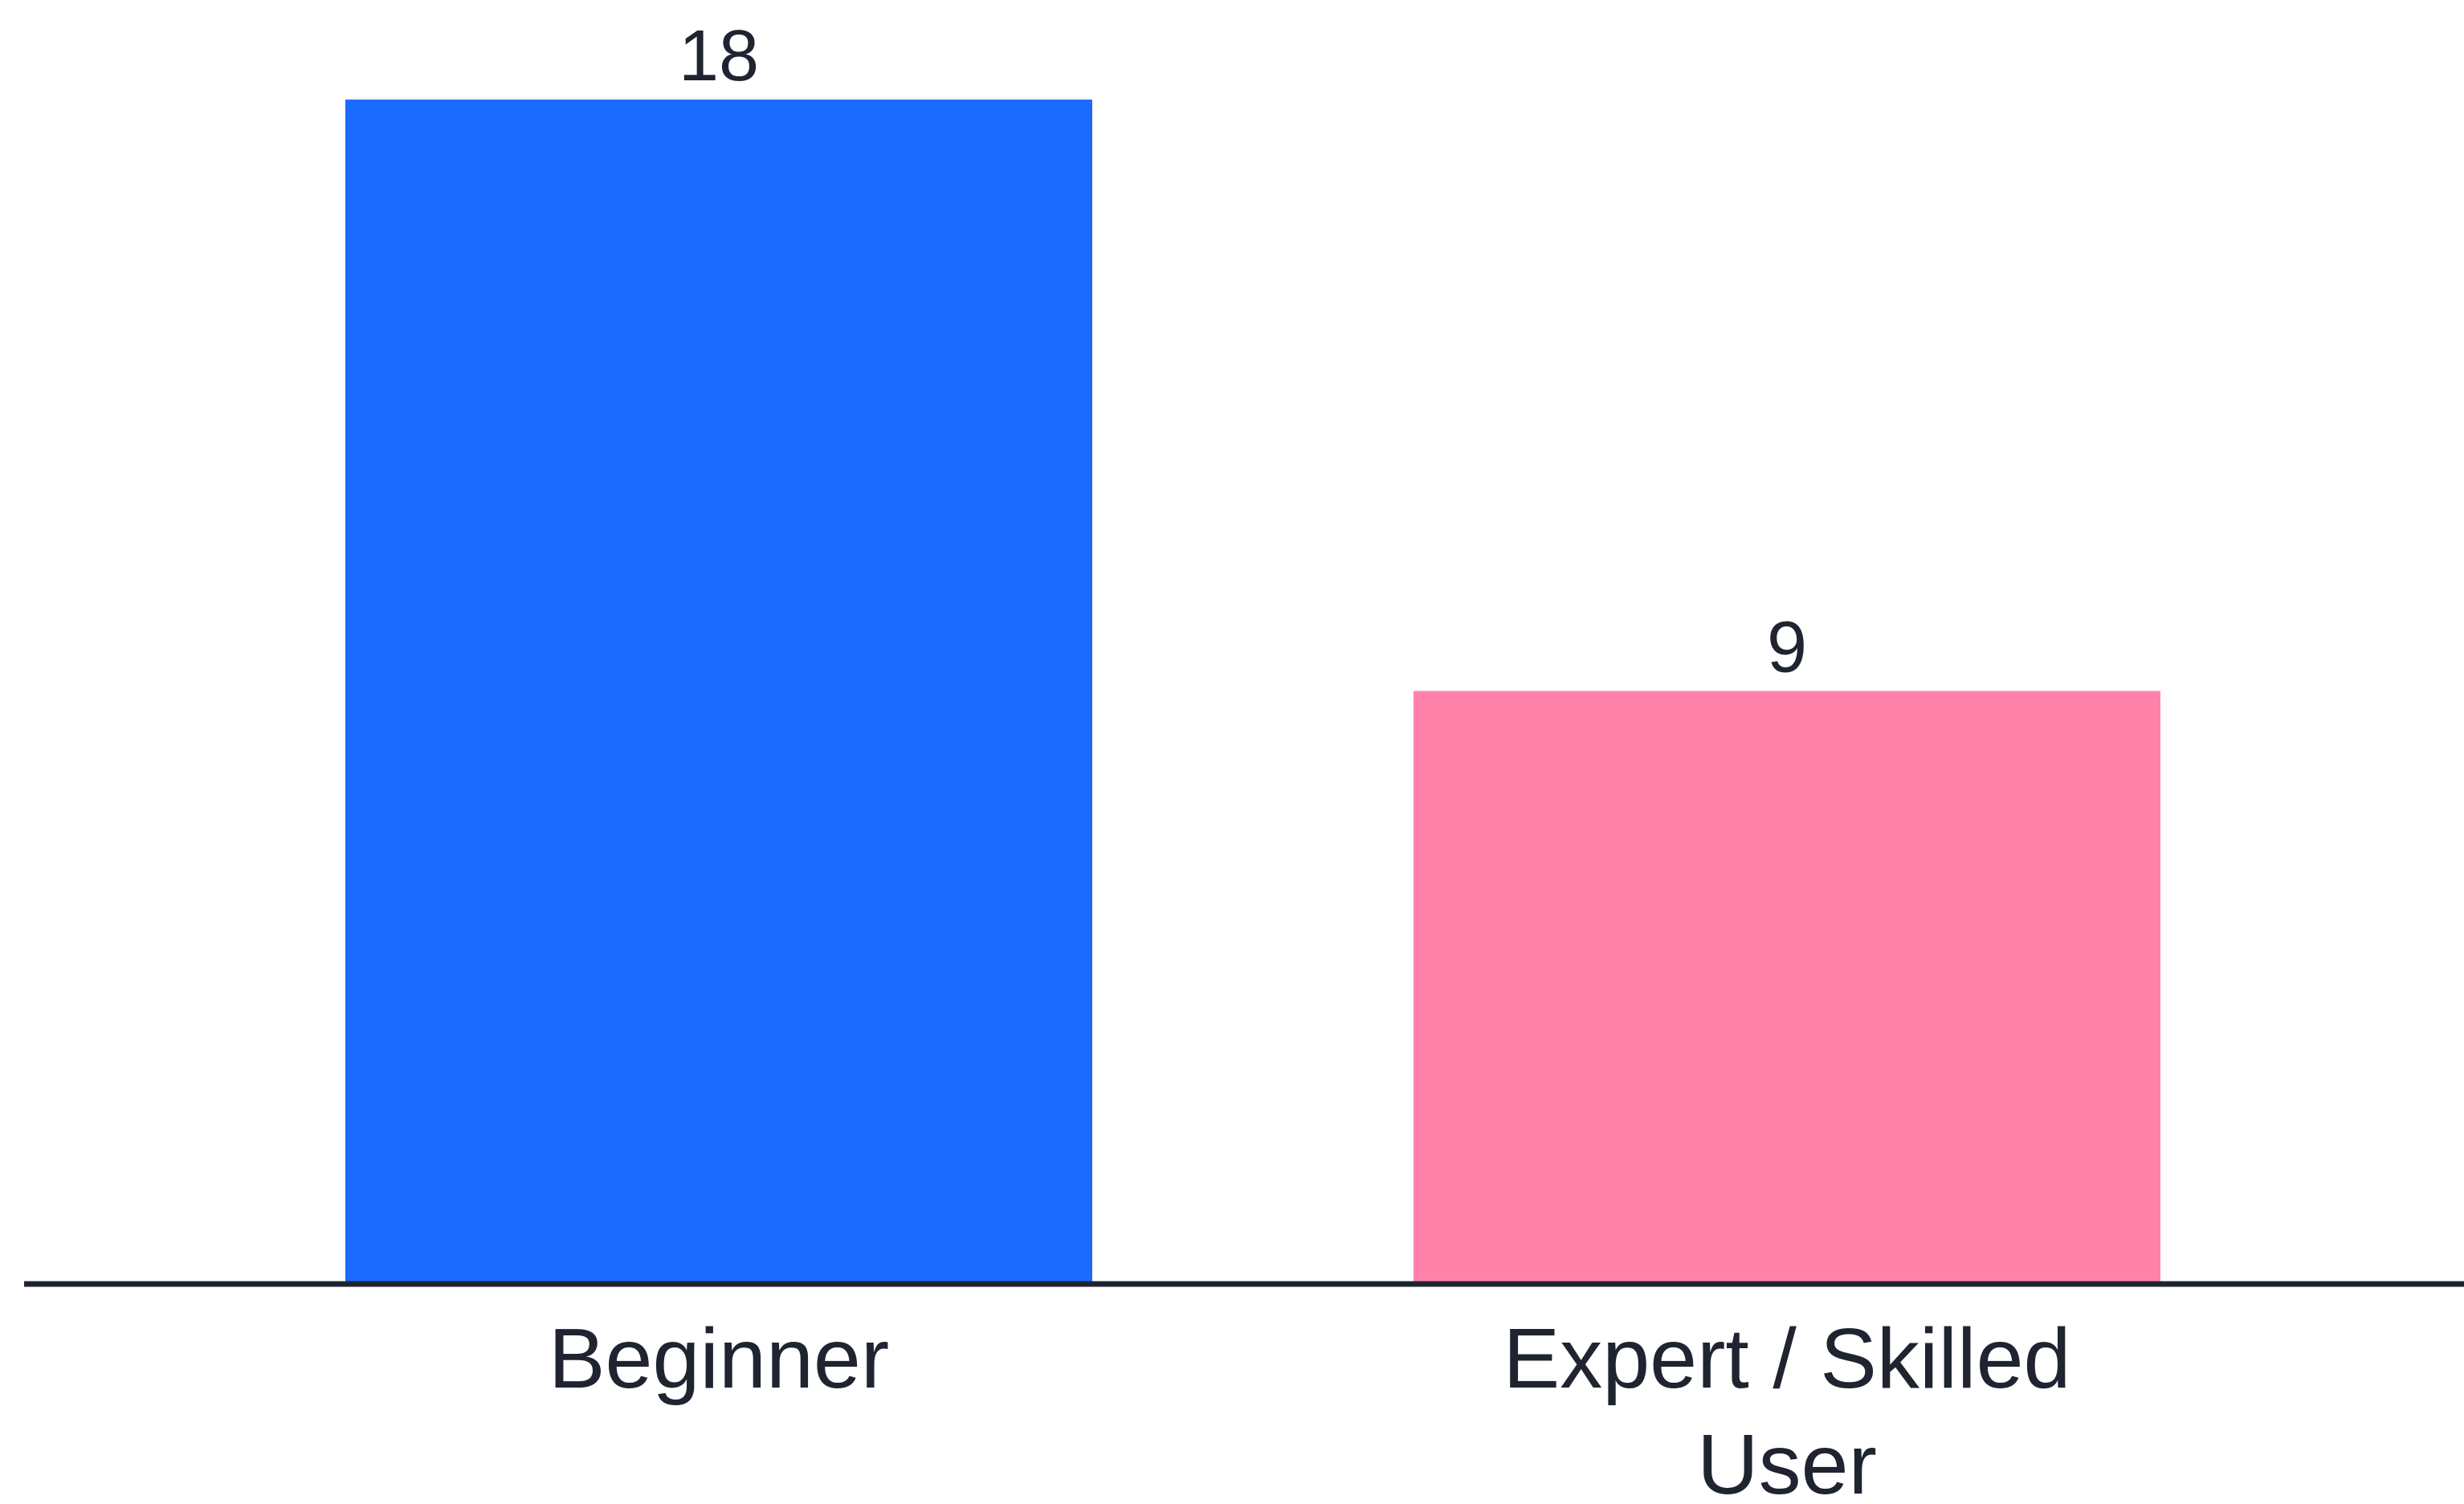  Describe the element at coordinates (1310, 1407) in the screenshot. I see `category-labels-group: Beginner Expert / Skilled User` at that location.